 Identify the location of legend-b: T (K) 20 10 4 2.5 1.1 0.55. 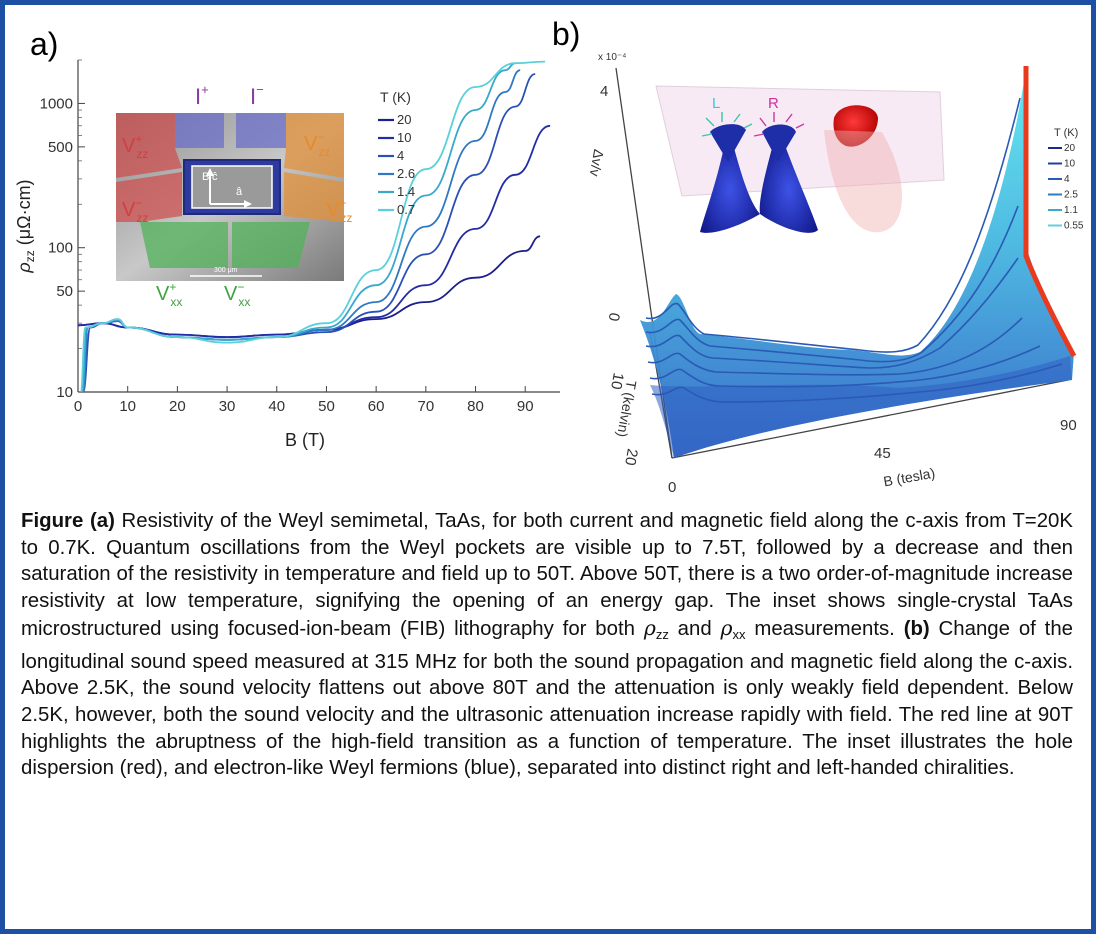
(1066, 179).